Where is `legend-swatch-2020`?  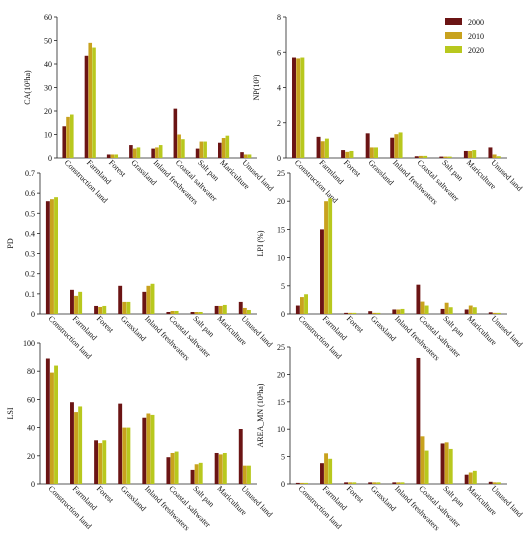 legend-swatch-2020 is located at coordinates (453, 49).